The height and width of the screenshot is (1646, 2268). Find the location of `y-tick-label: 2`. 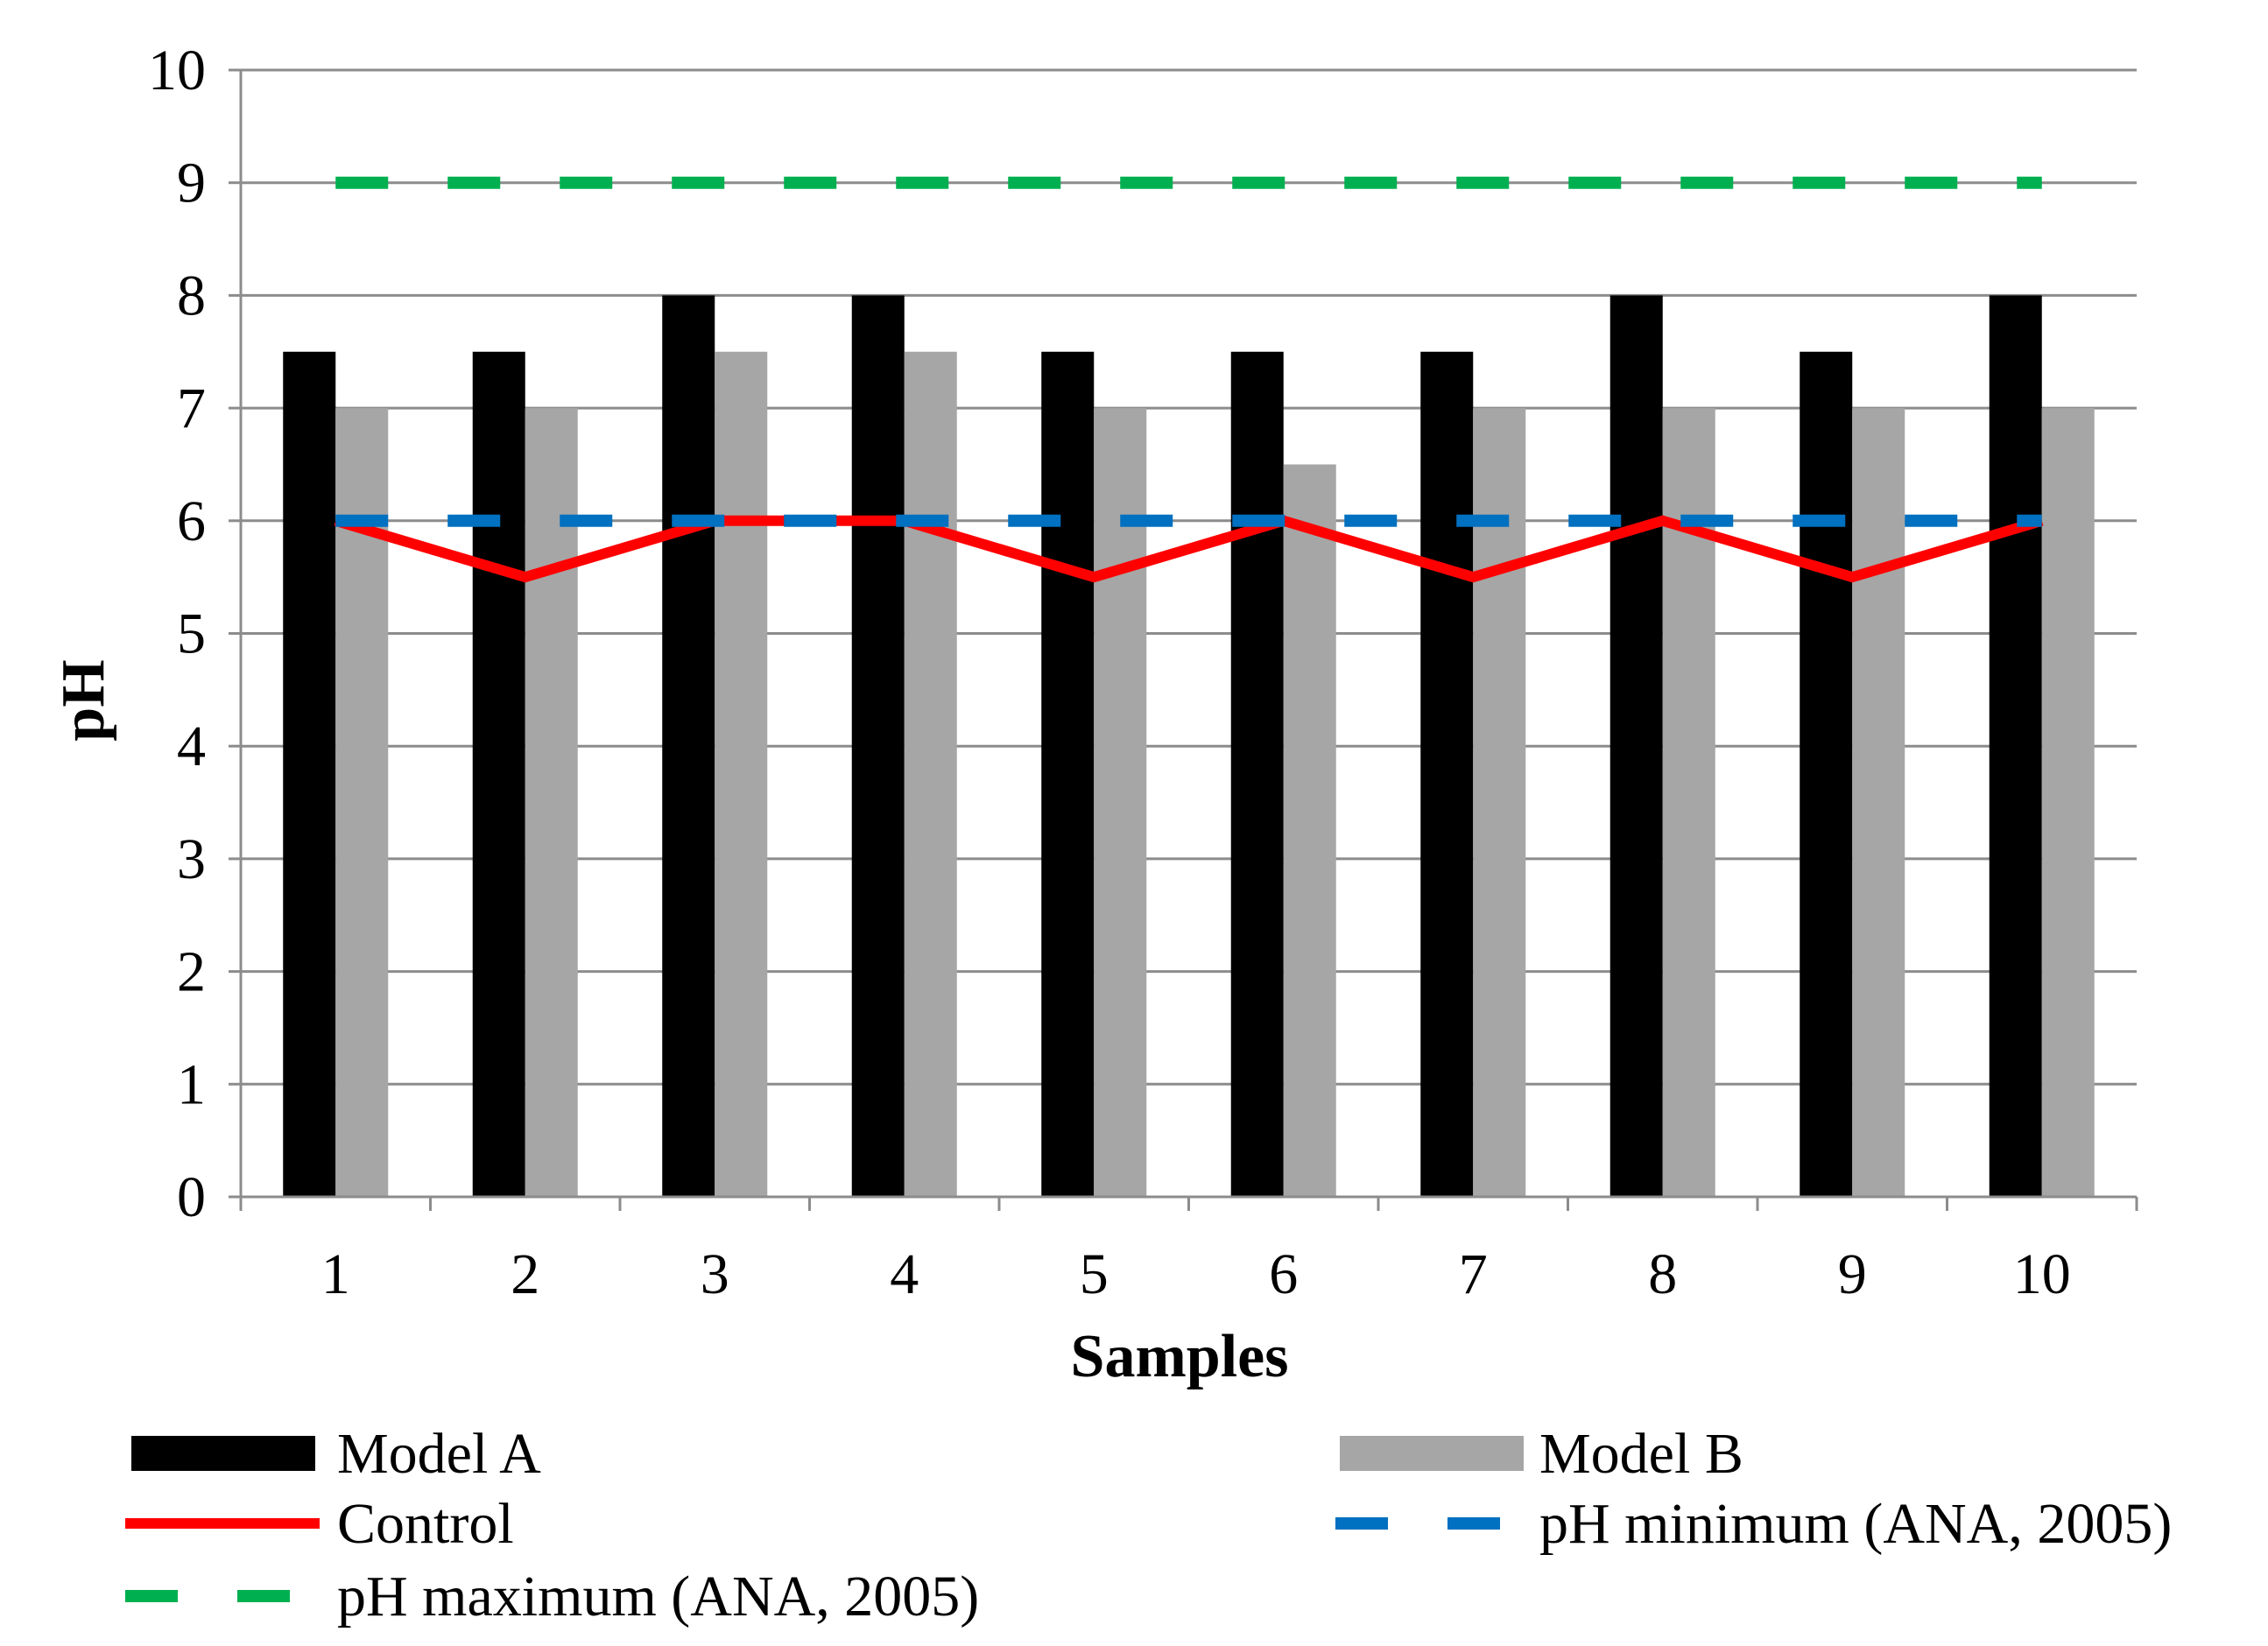

y-tick-label: 2 is located at coordinates (191, 972).